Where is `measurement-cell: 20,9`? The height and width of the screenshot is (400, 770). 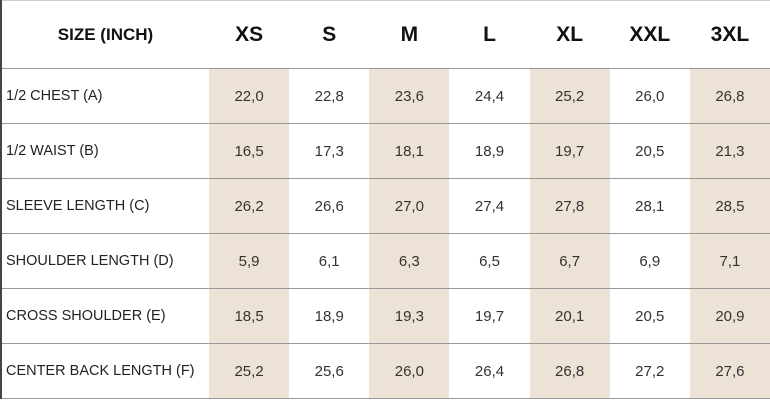 measurement-cell: 20,9 is located at coordinates (729, 316).